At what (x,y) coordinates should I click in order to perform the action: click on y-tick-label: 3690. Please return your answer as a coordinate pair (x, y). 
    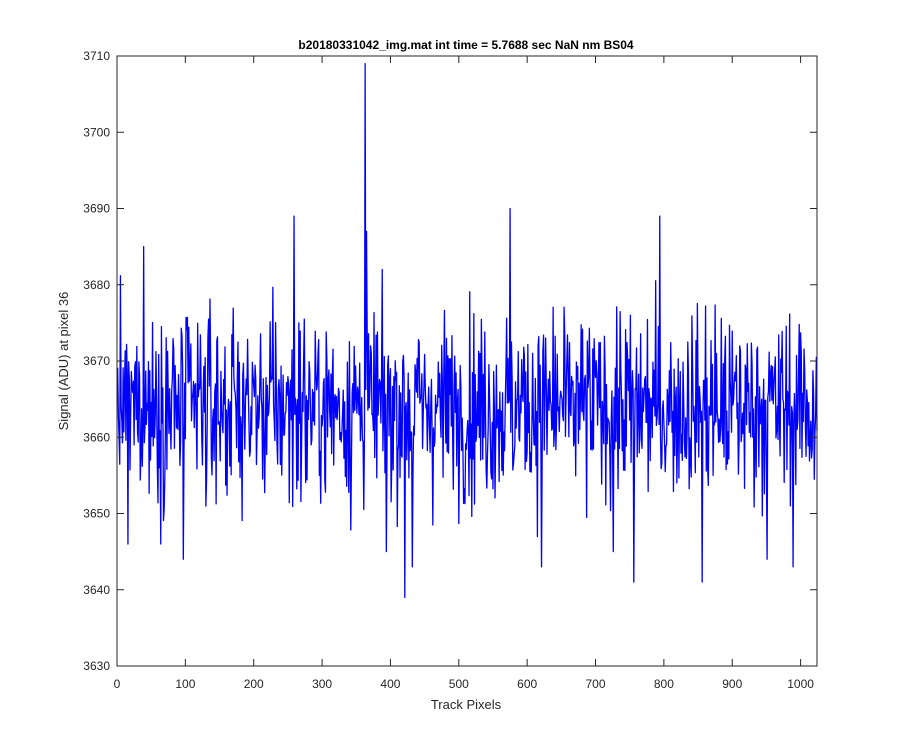
    Looking at the image, I should click on (96, 209).